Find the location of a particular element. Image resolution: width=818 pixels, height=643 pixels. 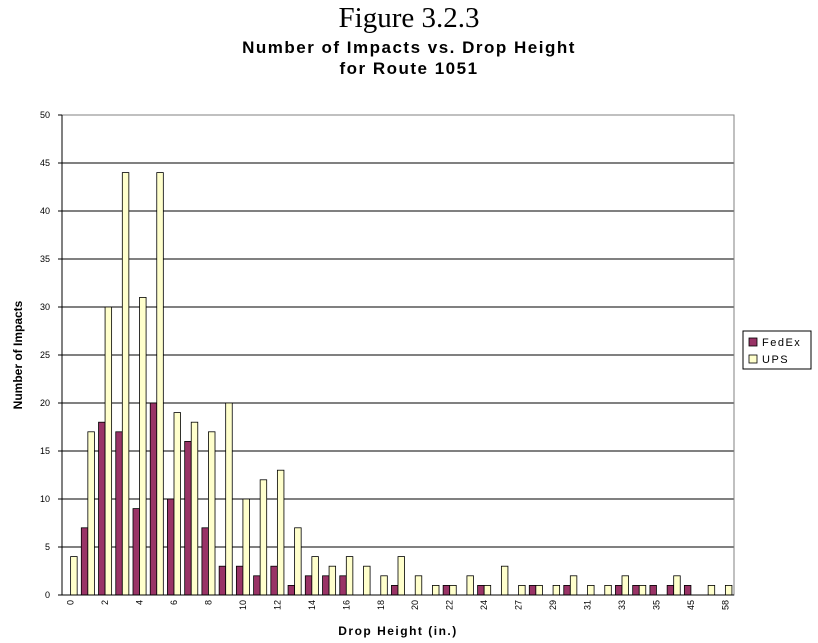

x-tick-label: 29 is located at coordinates (553, 605).